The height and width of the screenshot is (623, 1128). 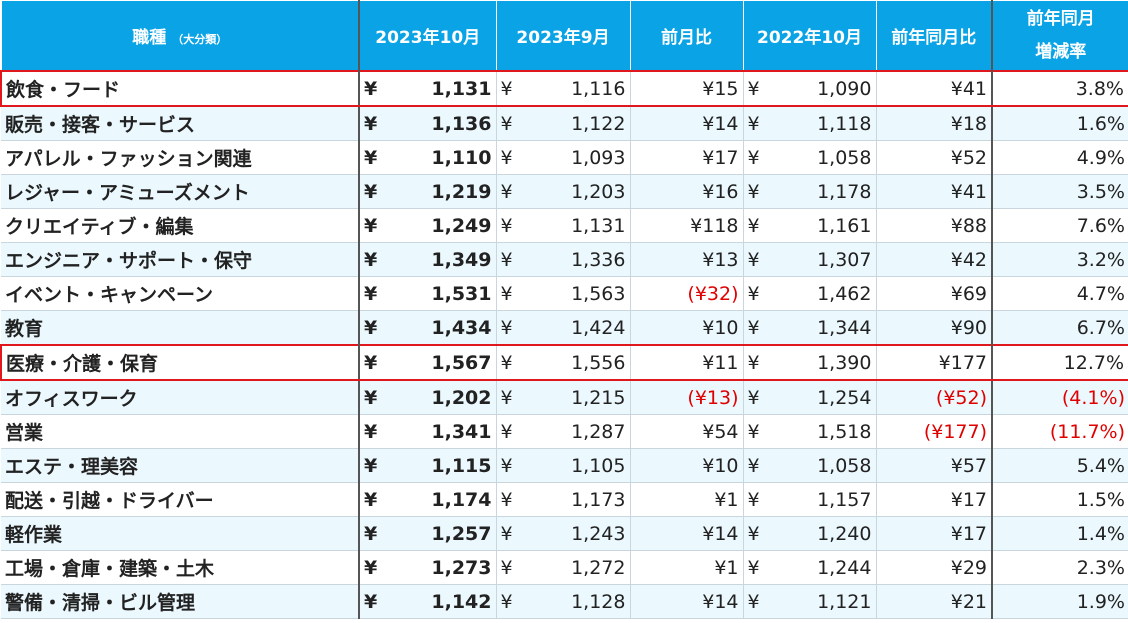 I want to click on ratio-cell: 3.2%, so click(x=1059, y=259).